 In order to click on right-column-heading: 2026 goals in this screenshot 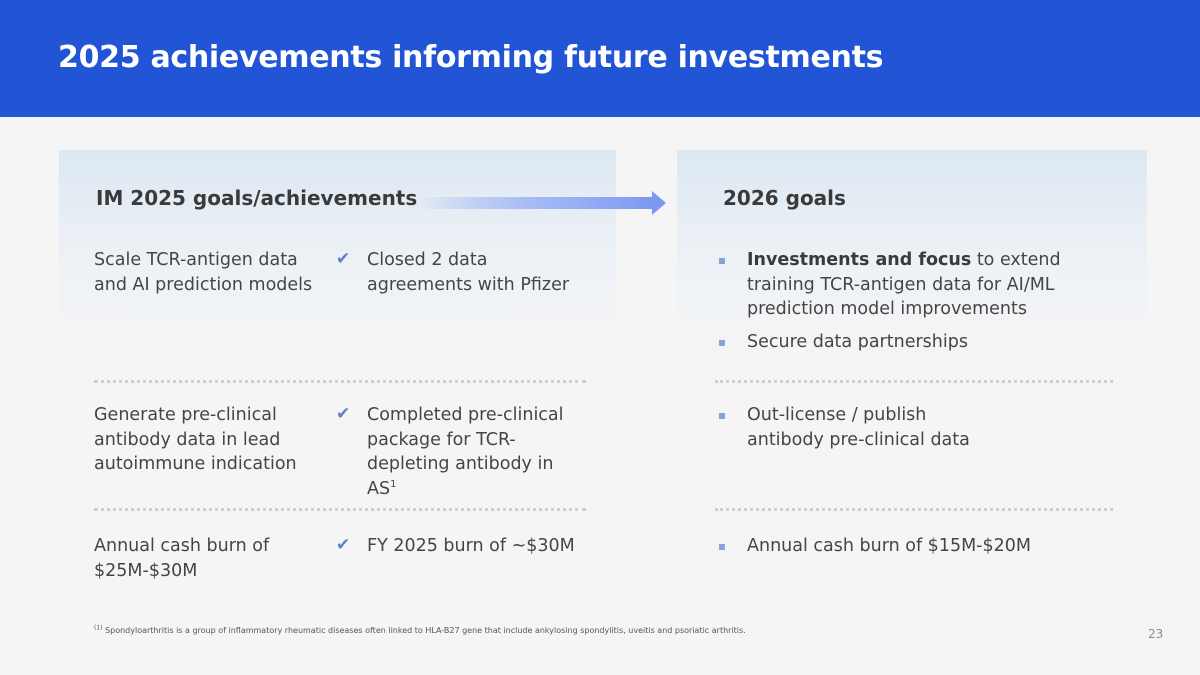, I will do `click(784, 198)`.